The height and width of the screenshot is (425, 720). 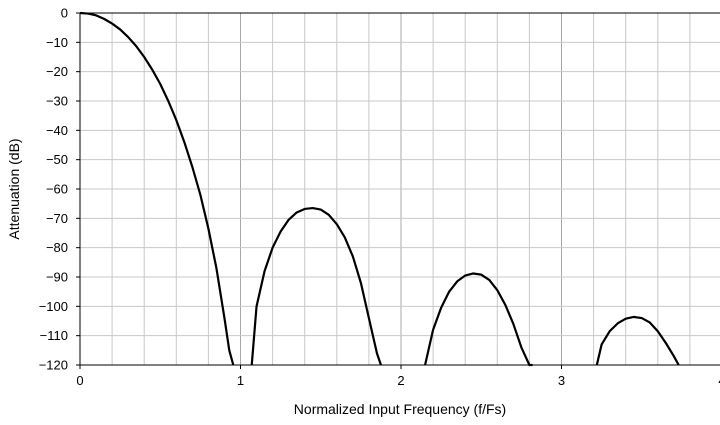 I want to click on x-tick-label: 3, so click(x=561, y=380).